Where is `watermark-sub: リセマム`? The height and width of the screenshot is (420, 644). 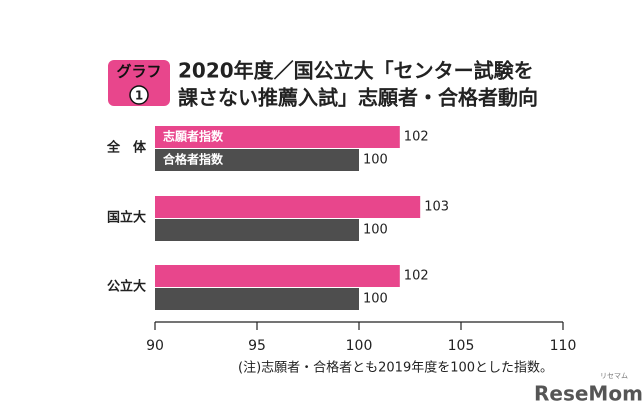 watermark-sub: リセマム is located at coordinates (614, 376).